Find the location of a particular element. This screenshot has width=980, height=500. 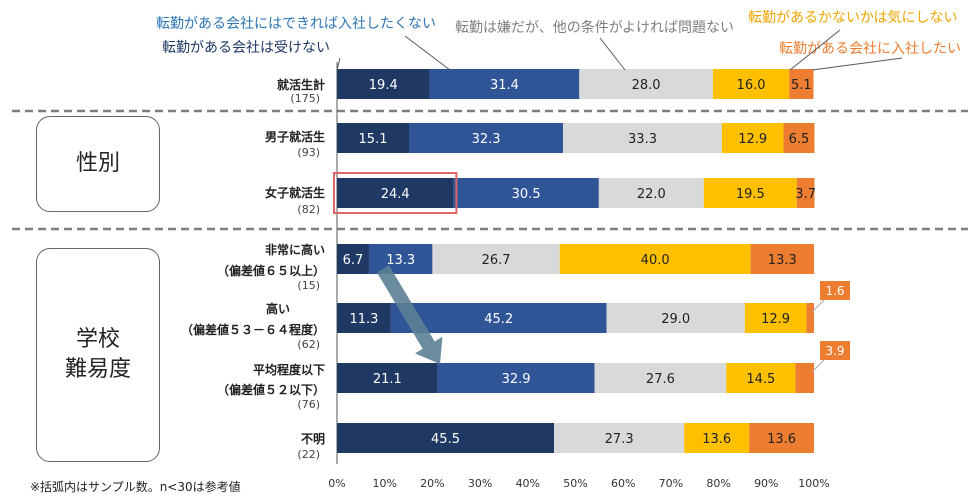

data-label: 16.0 is located at coordinates (751, 85).